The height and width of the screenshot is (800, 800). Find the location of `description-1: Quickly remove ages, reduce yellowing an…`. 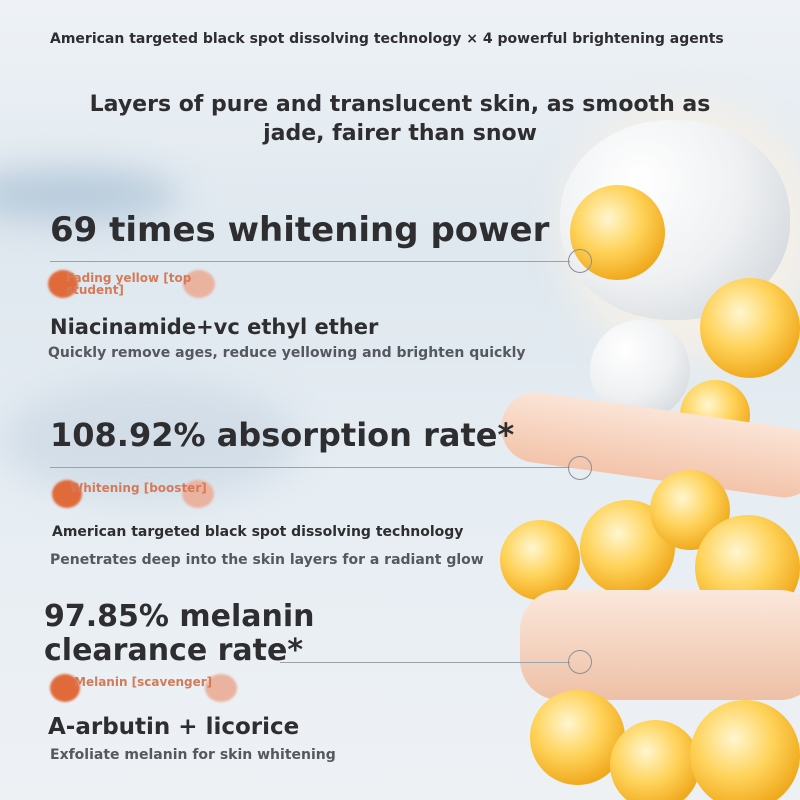

description-1: Quickly remove ages, reduce yellowing an… is located at coordinates (287, 353).